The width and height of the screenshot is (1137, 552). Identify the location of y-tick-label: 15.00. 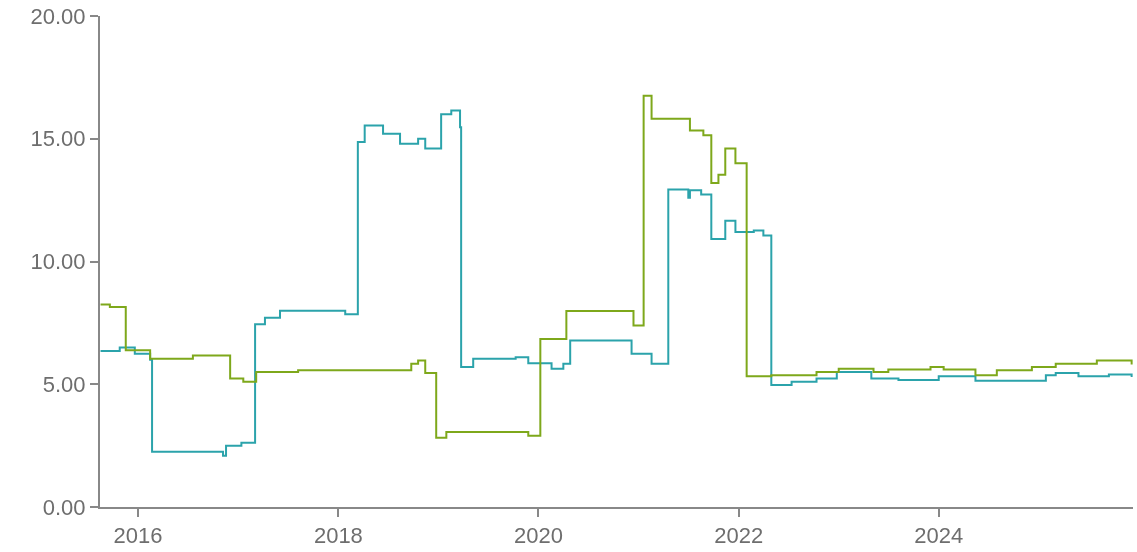
(58, 139).